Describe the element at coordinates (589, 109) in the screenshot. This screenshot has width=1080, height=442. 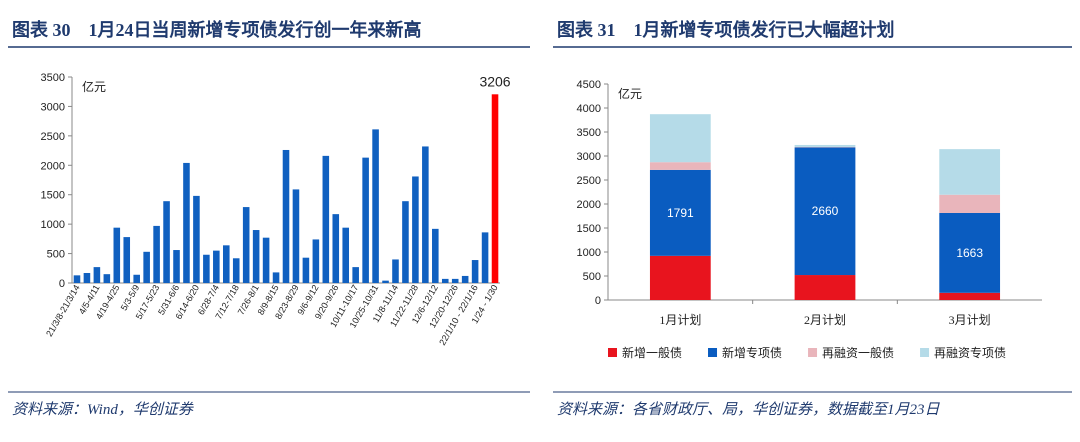
I see `y-tick-label: 4000` at that location.